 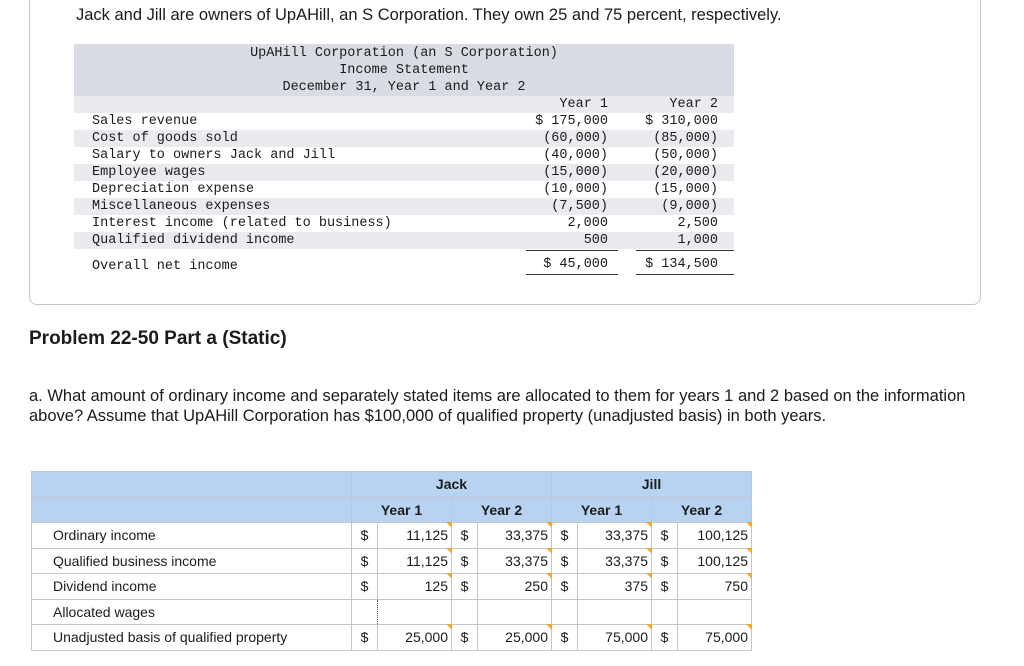 I want to click on statement-title: UpAHill Corporation (an S Corporation), so click(x=404, y=53).